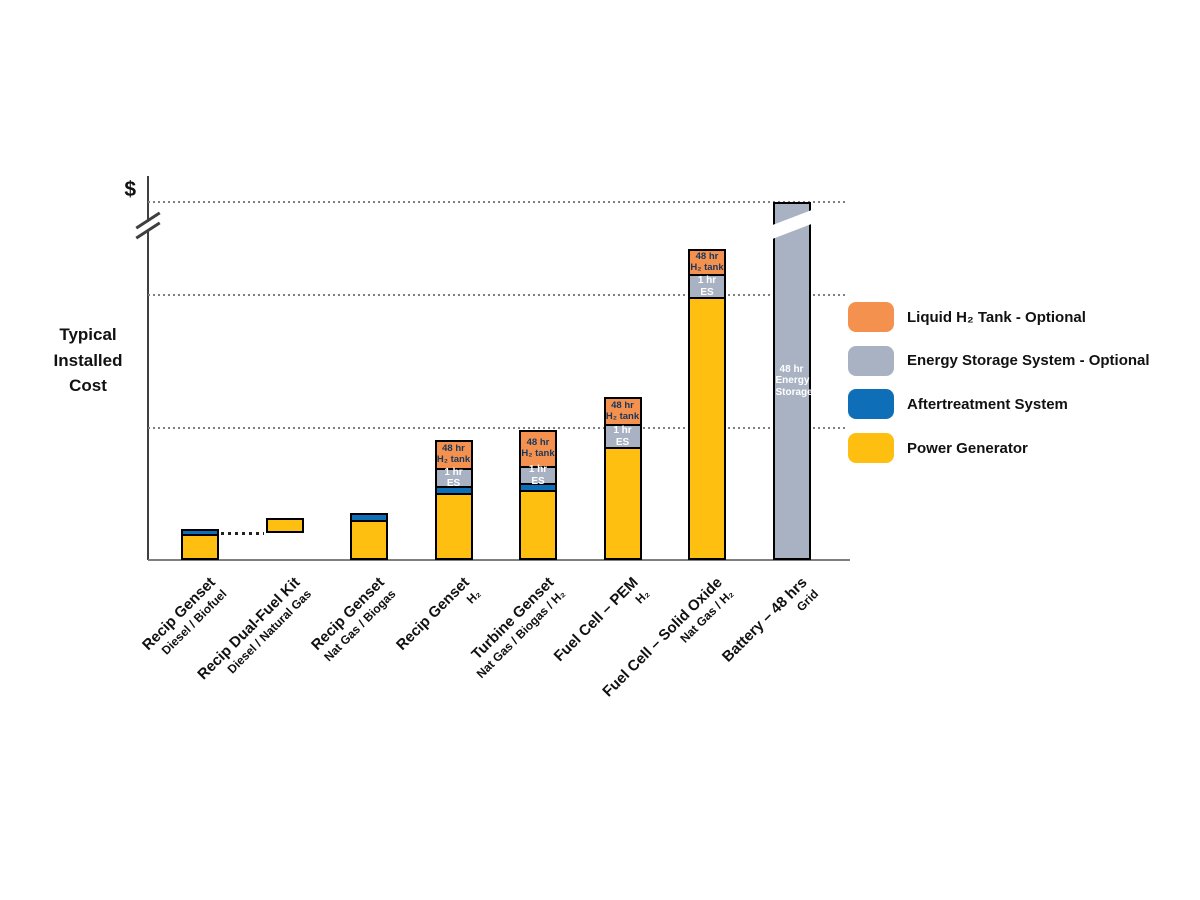  Describe the element at coordinates (770, 625) in the screenshot. I see `x-axis-label: Battery – 48 hrs Grid` at that location.